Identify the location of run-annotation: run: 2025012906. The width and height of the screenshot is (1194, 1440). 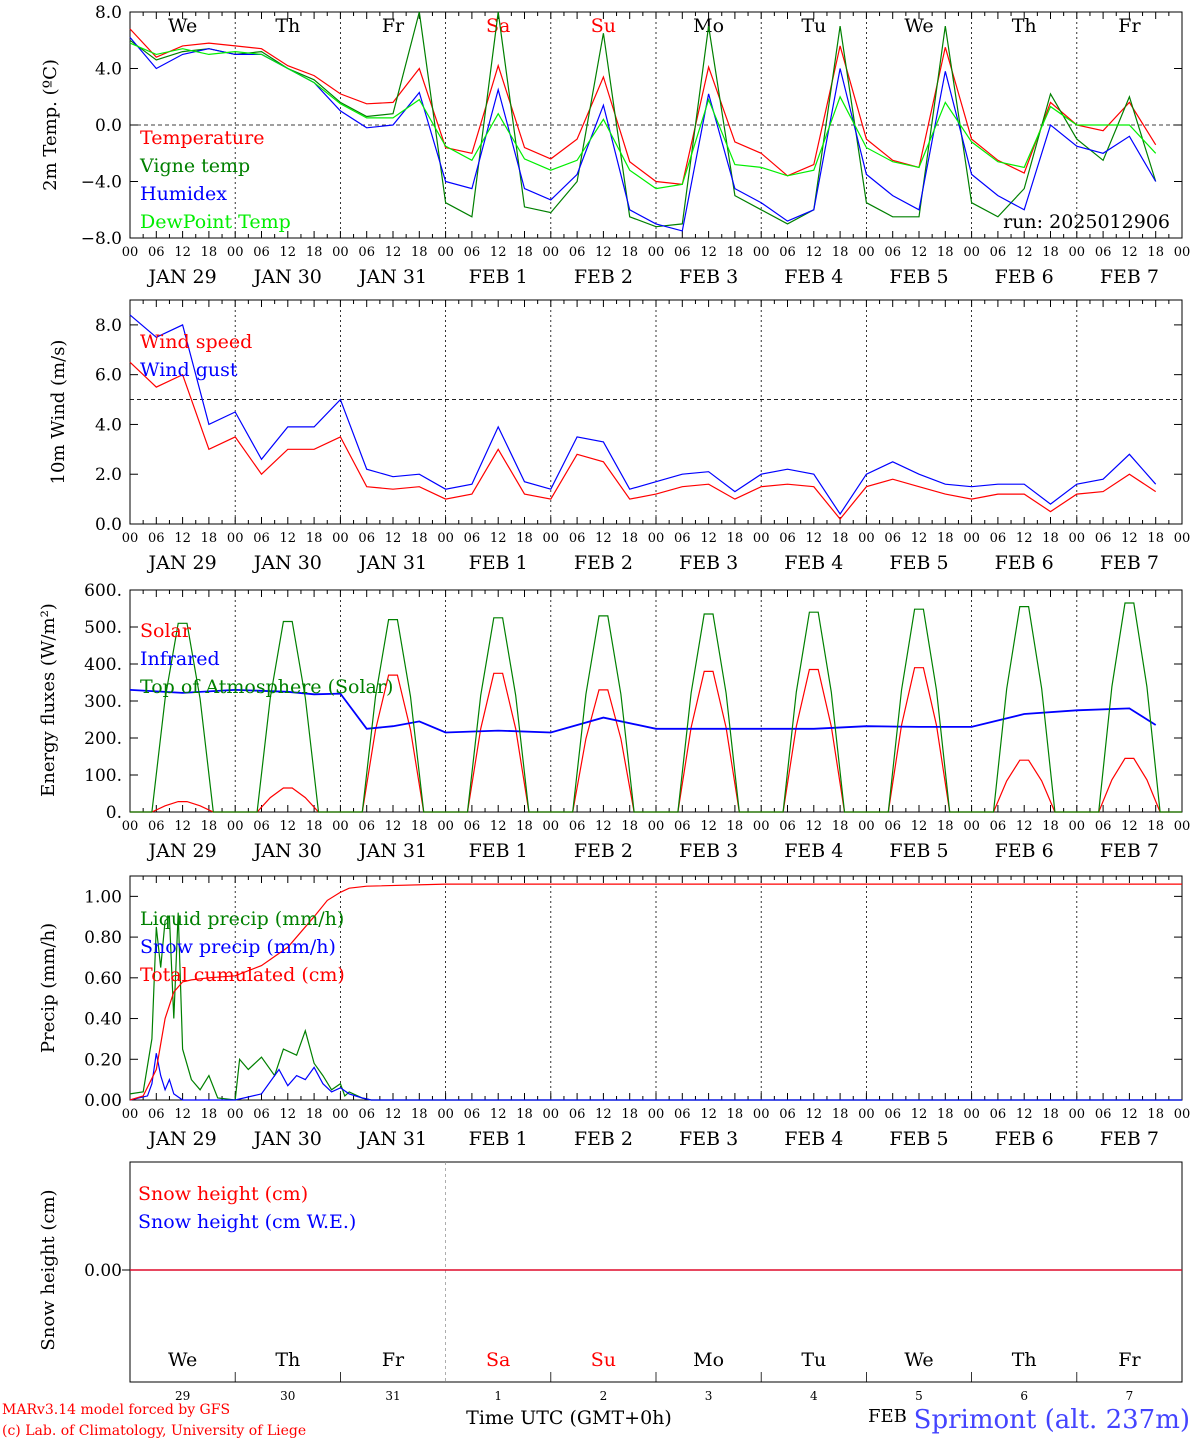
(1086, 222).